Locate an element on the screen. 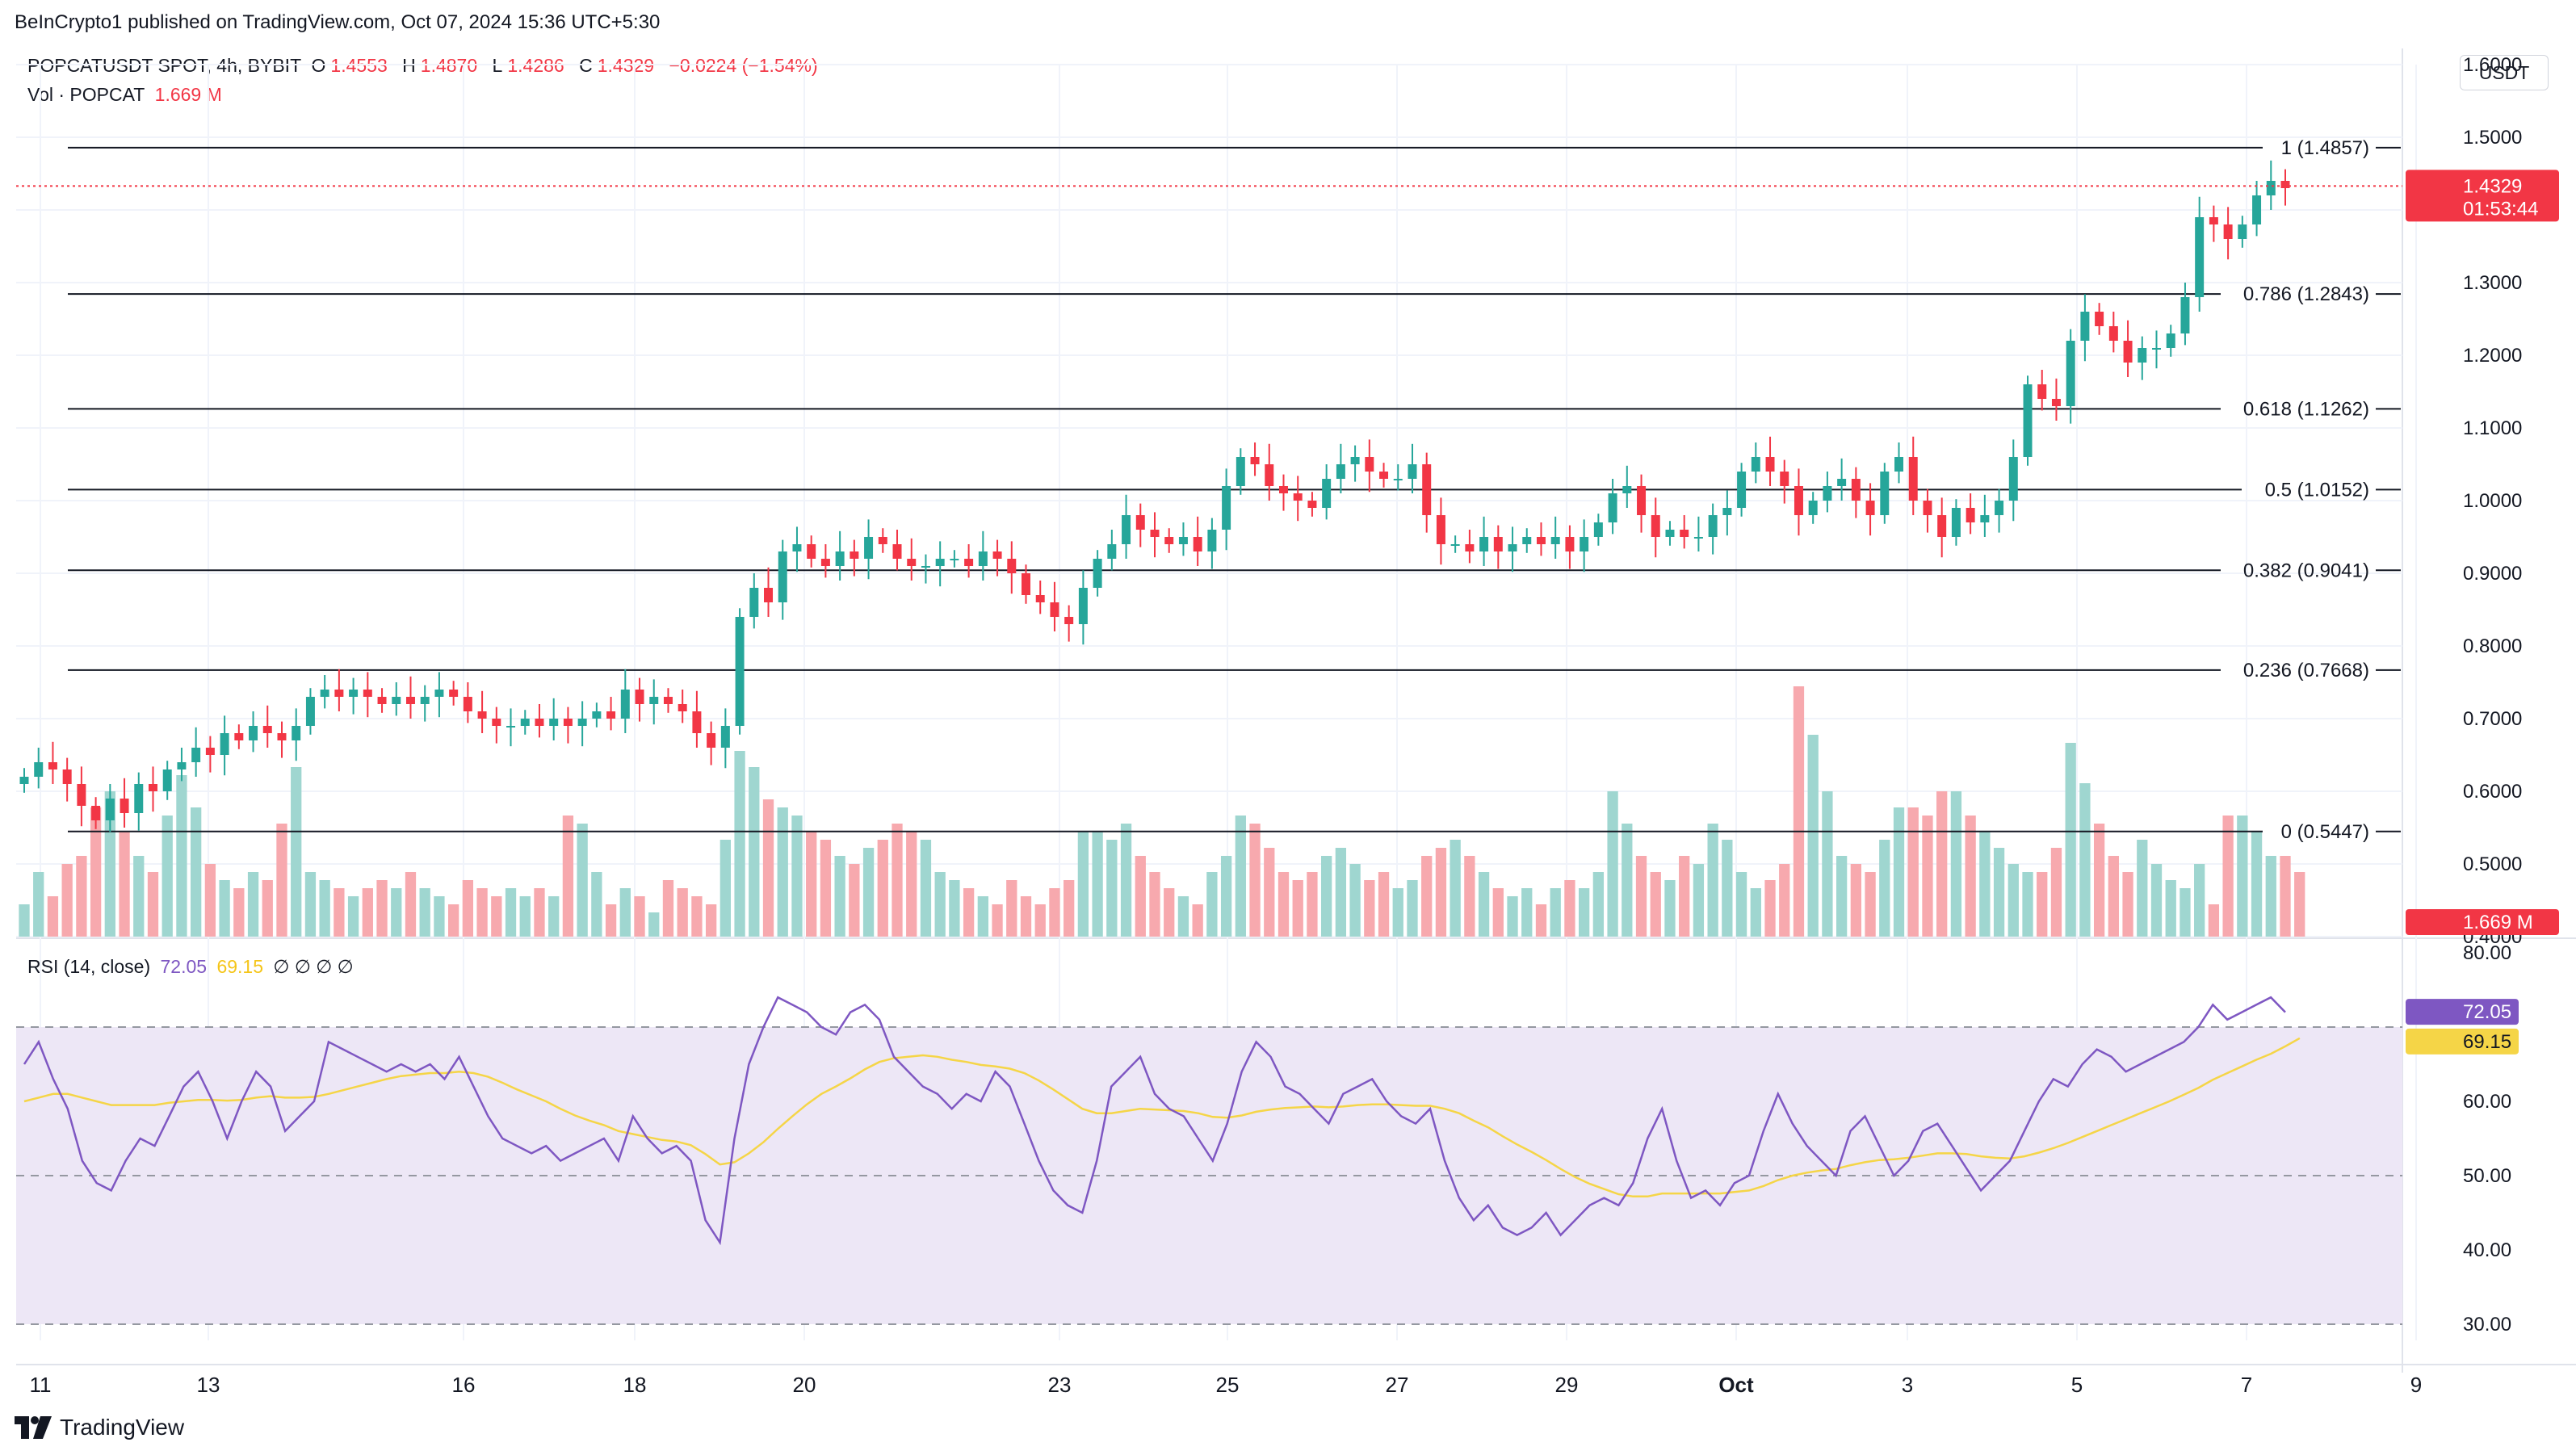 The height and width of the screenshot is (1455, 2576). volume-legend: Vol · POPCAT 1.669 M is located at coordinates (127, 95).